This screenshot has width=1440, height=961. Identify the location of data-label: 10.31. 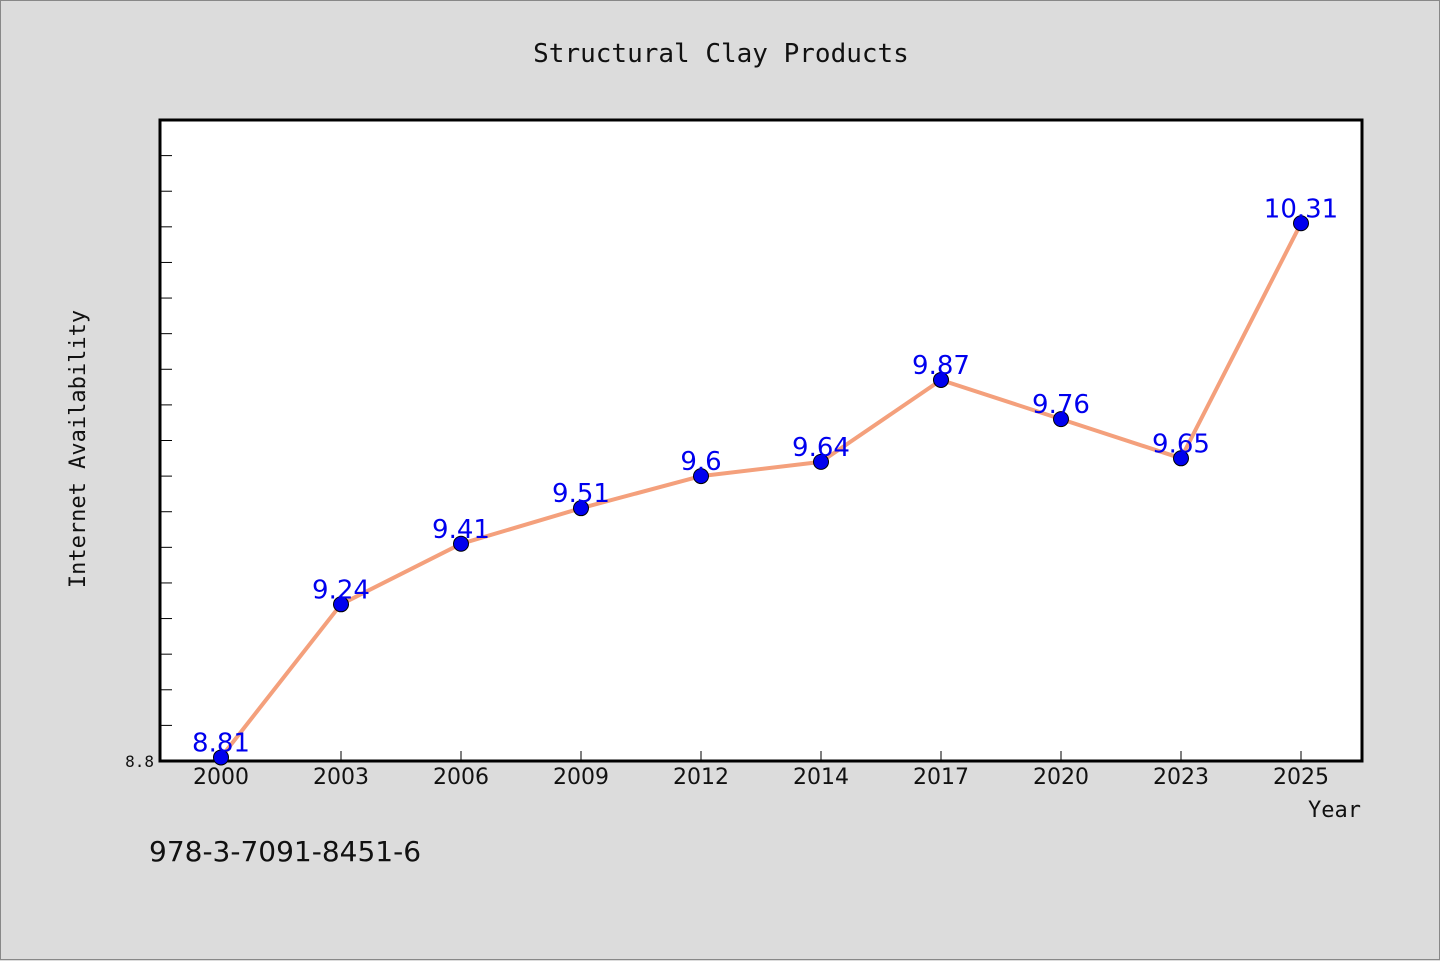
(1301, 209).